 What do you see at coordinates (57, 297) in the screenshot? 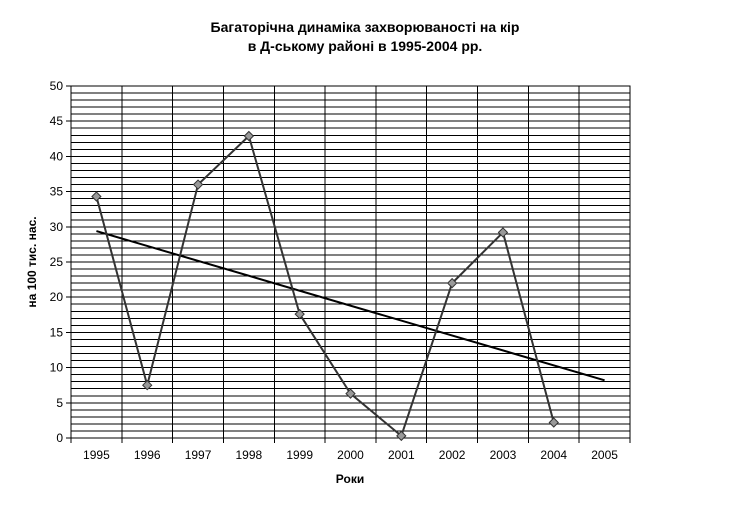
I see `y-tick-label: 20` at bounding box center [57, 297].